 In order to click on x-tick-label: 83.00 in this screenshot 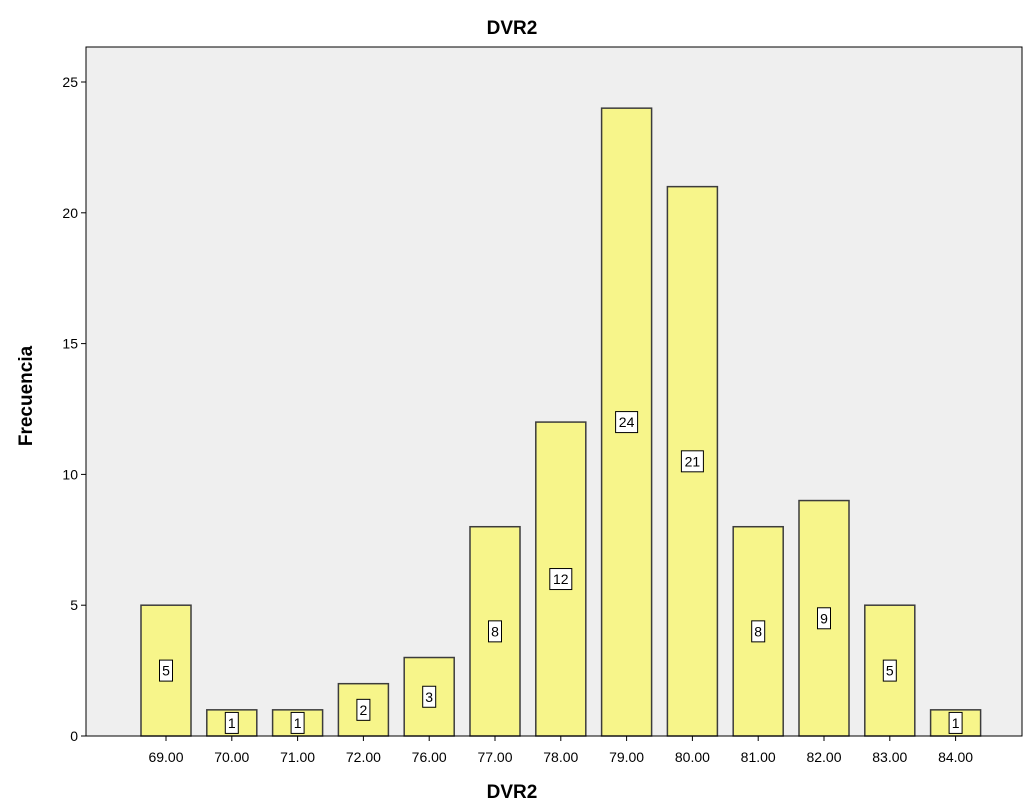, I will do `click(889, 757)`.